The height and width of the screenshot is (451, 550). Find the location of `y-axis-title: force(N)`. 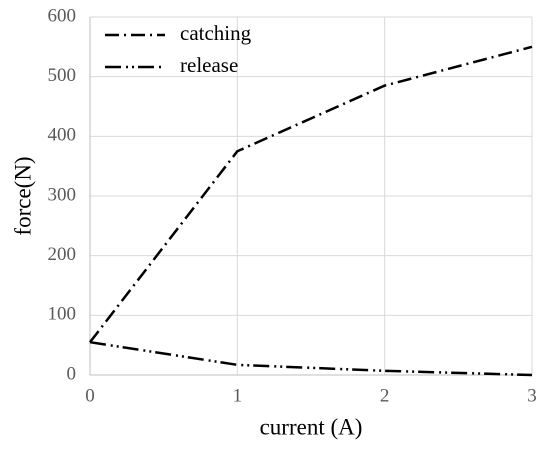

y-axis-title: force(N) is located at coordinates (22, 195).